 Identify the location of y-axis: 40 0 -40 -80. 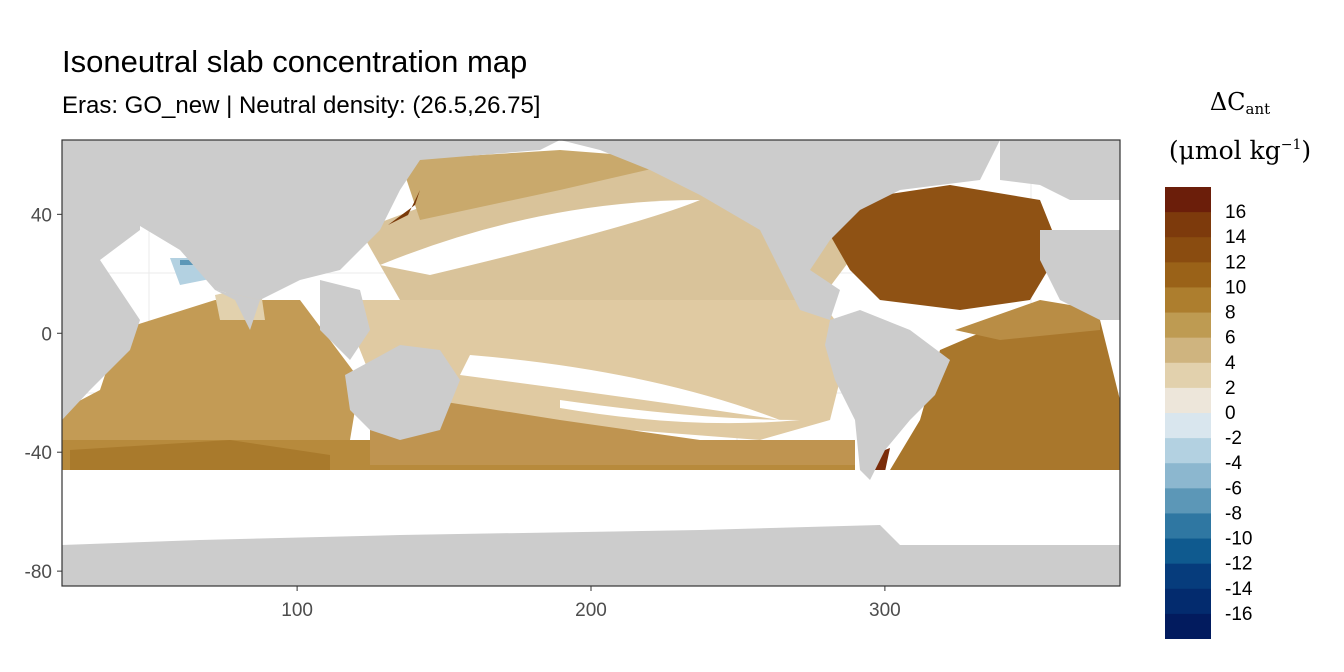
(43, 394).